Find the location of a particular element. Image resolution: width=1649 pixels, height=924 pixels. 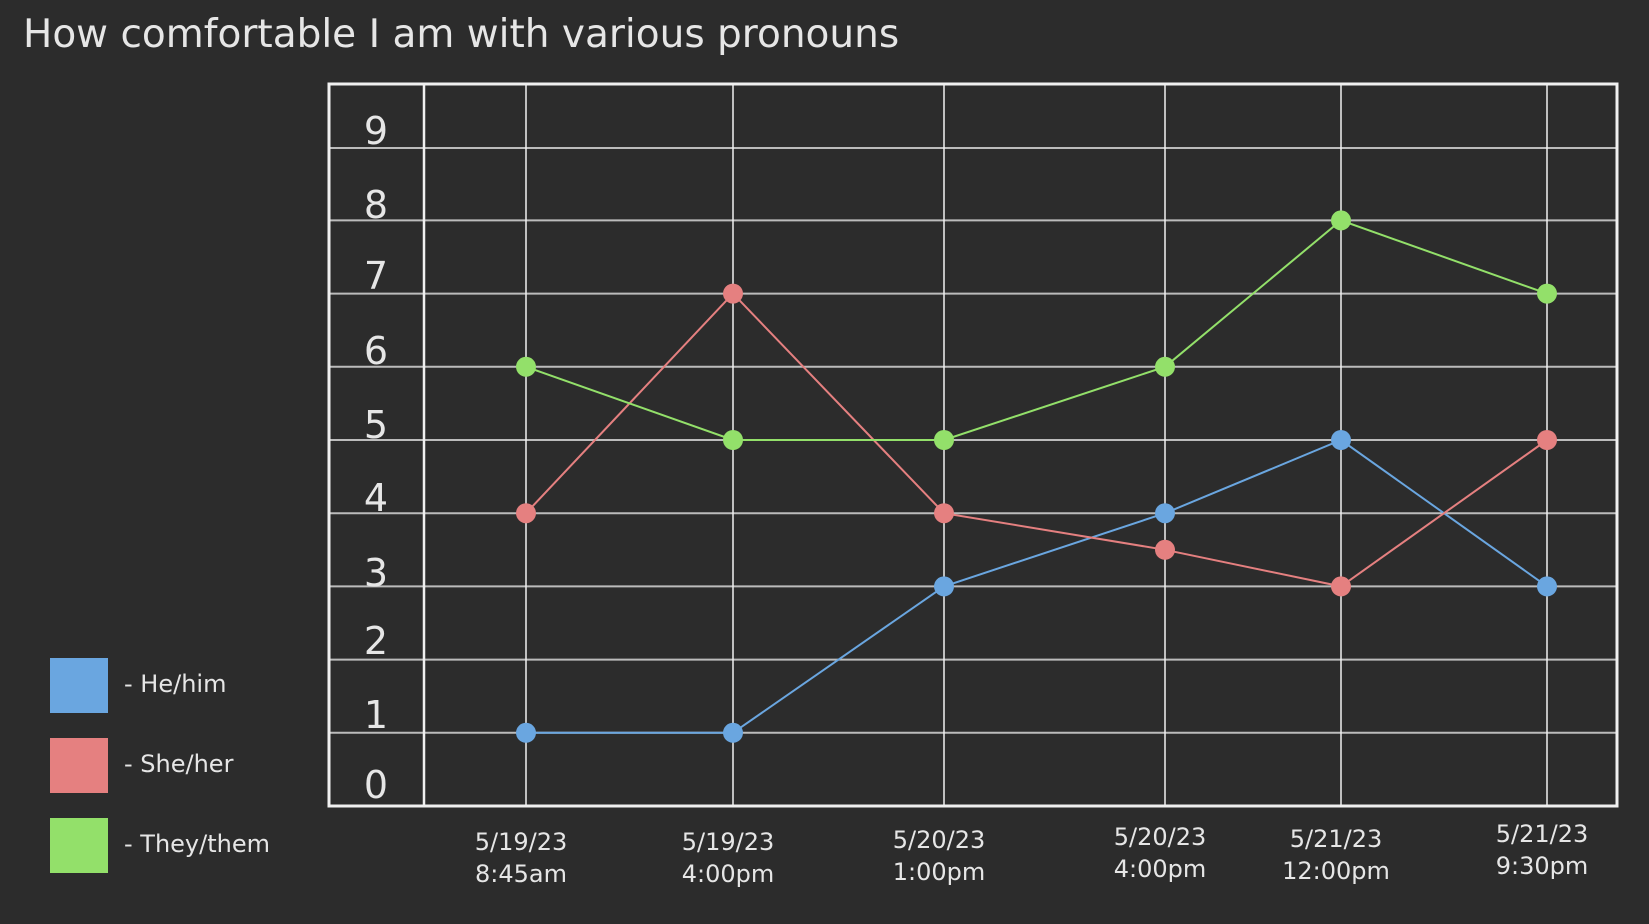

x-tick-label-date-1: 5/19/23 is located at coordinates (728, 842).